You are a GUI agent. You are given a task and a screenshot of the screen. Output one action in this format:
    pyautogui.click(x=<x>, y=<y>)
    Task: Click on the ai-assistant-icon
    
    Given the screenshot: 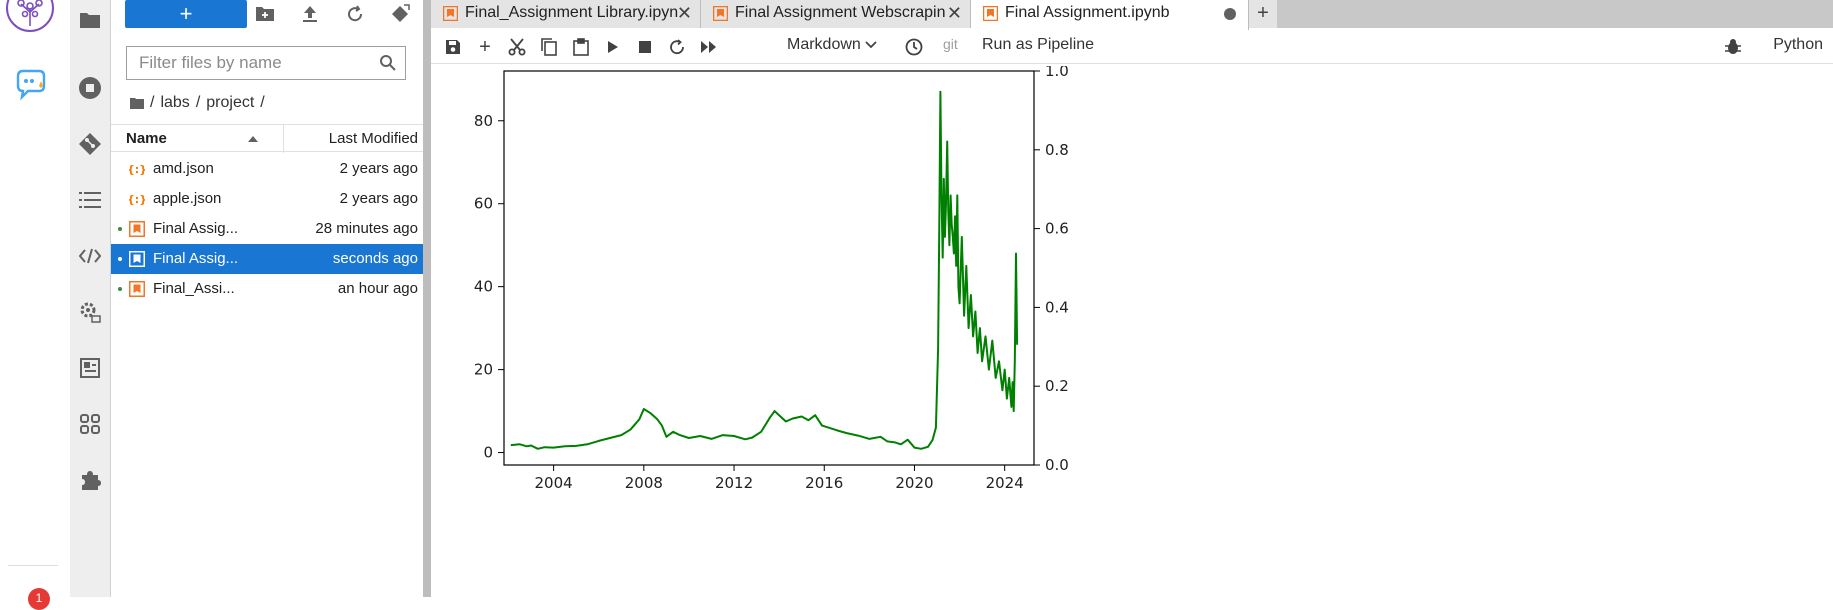 What is the action you would take?
    pyautogui.click(x=30, y=84)
    